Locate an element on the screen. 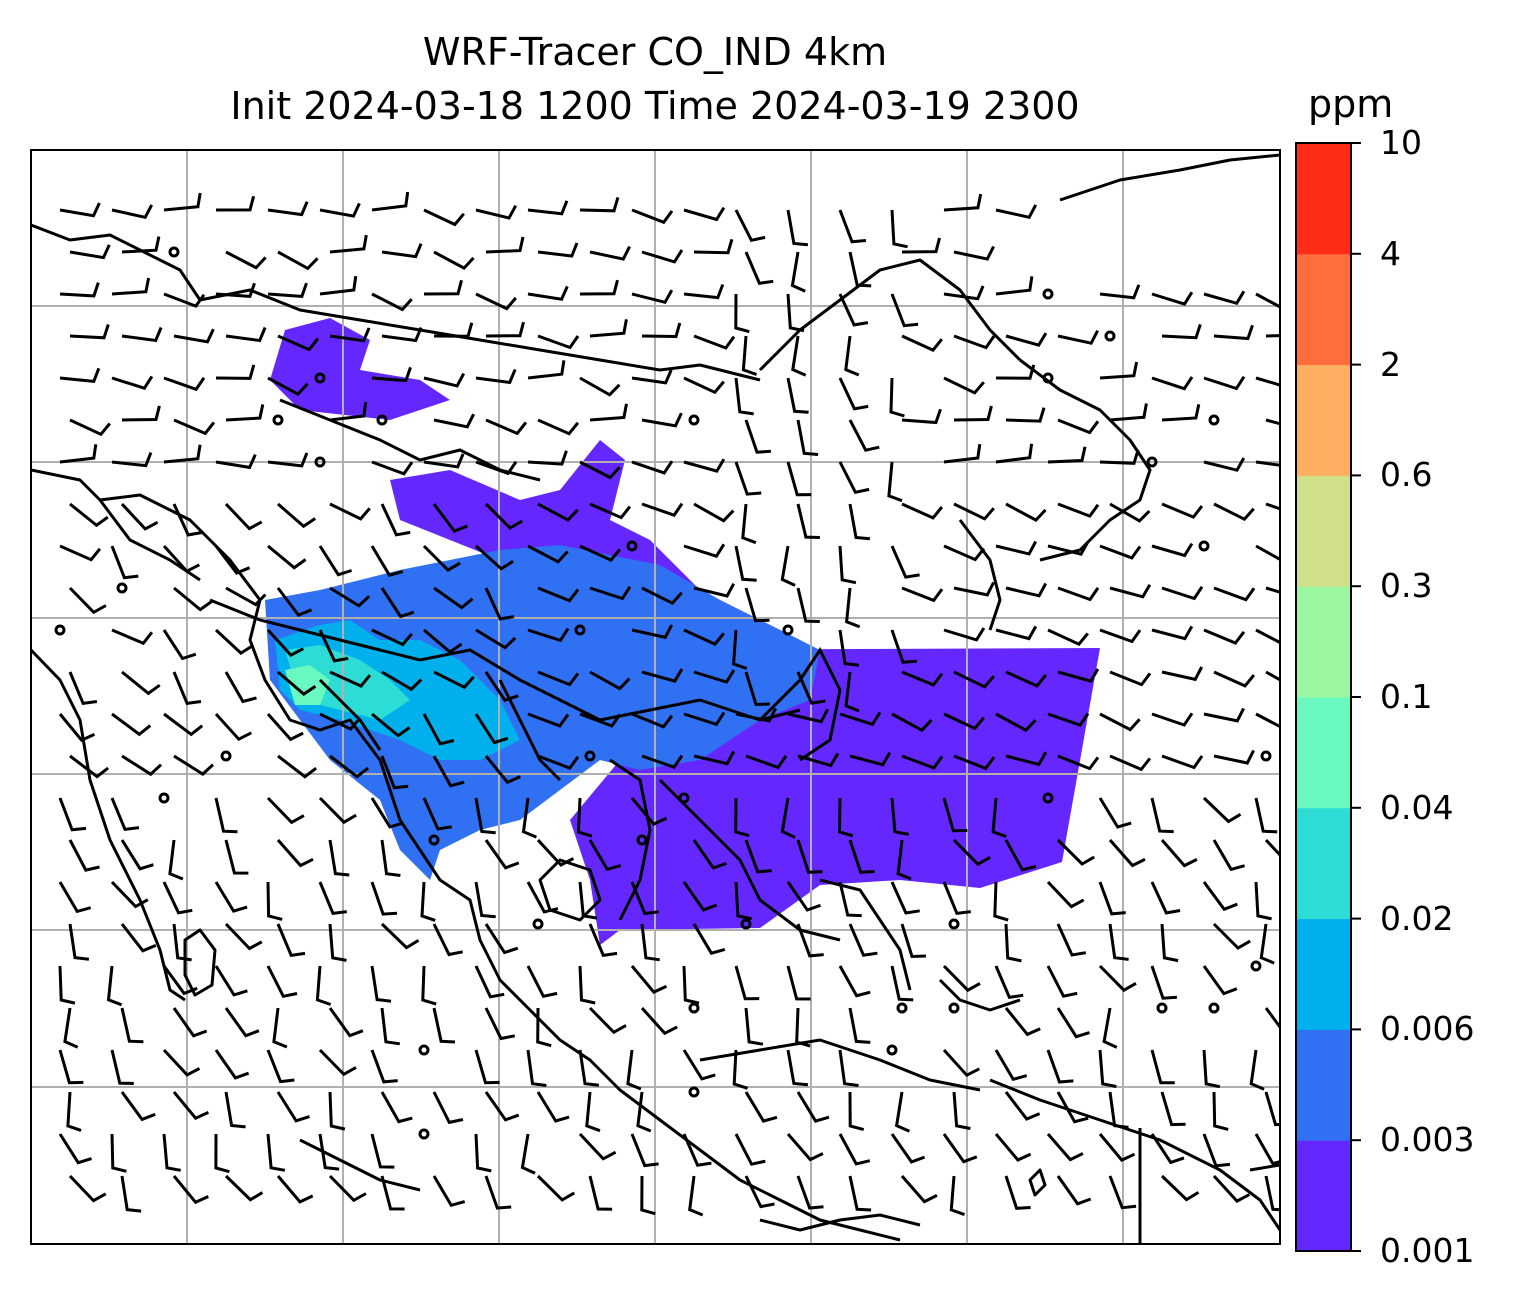  colorbar-tick-label: 0.3 is located at coordinates (1406, 586).